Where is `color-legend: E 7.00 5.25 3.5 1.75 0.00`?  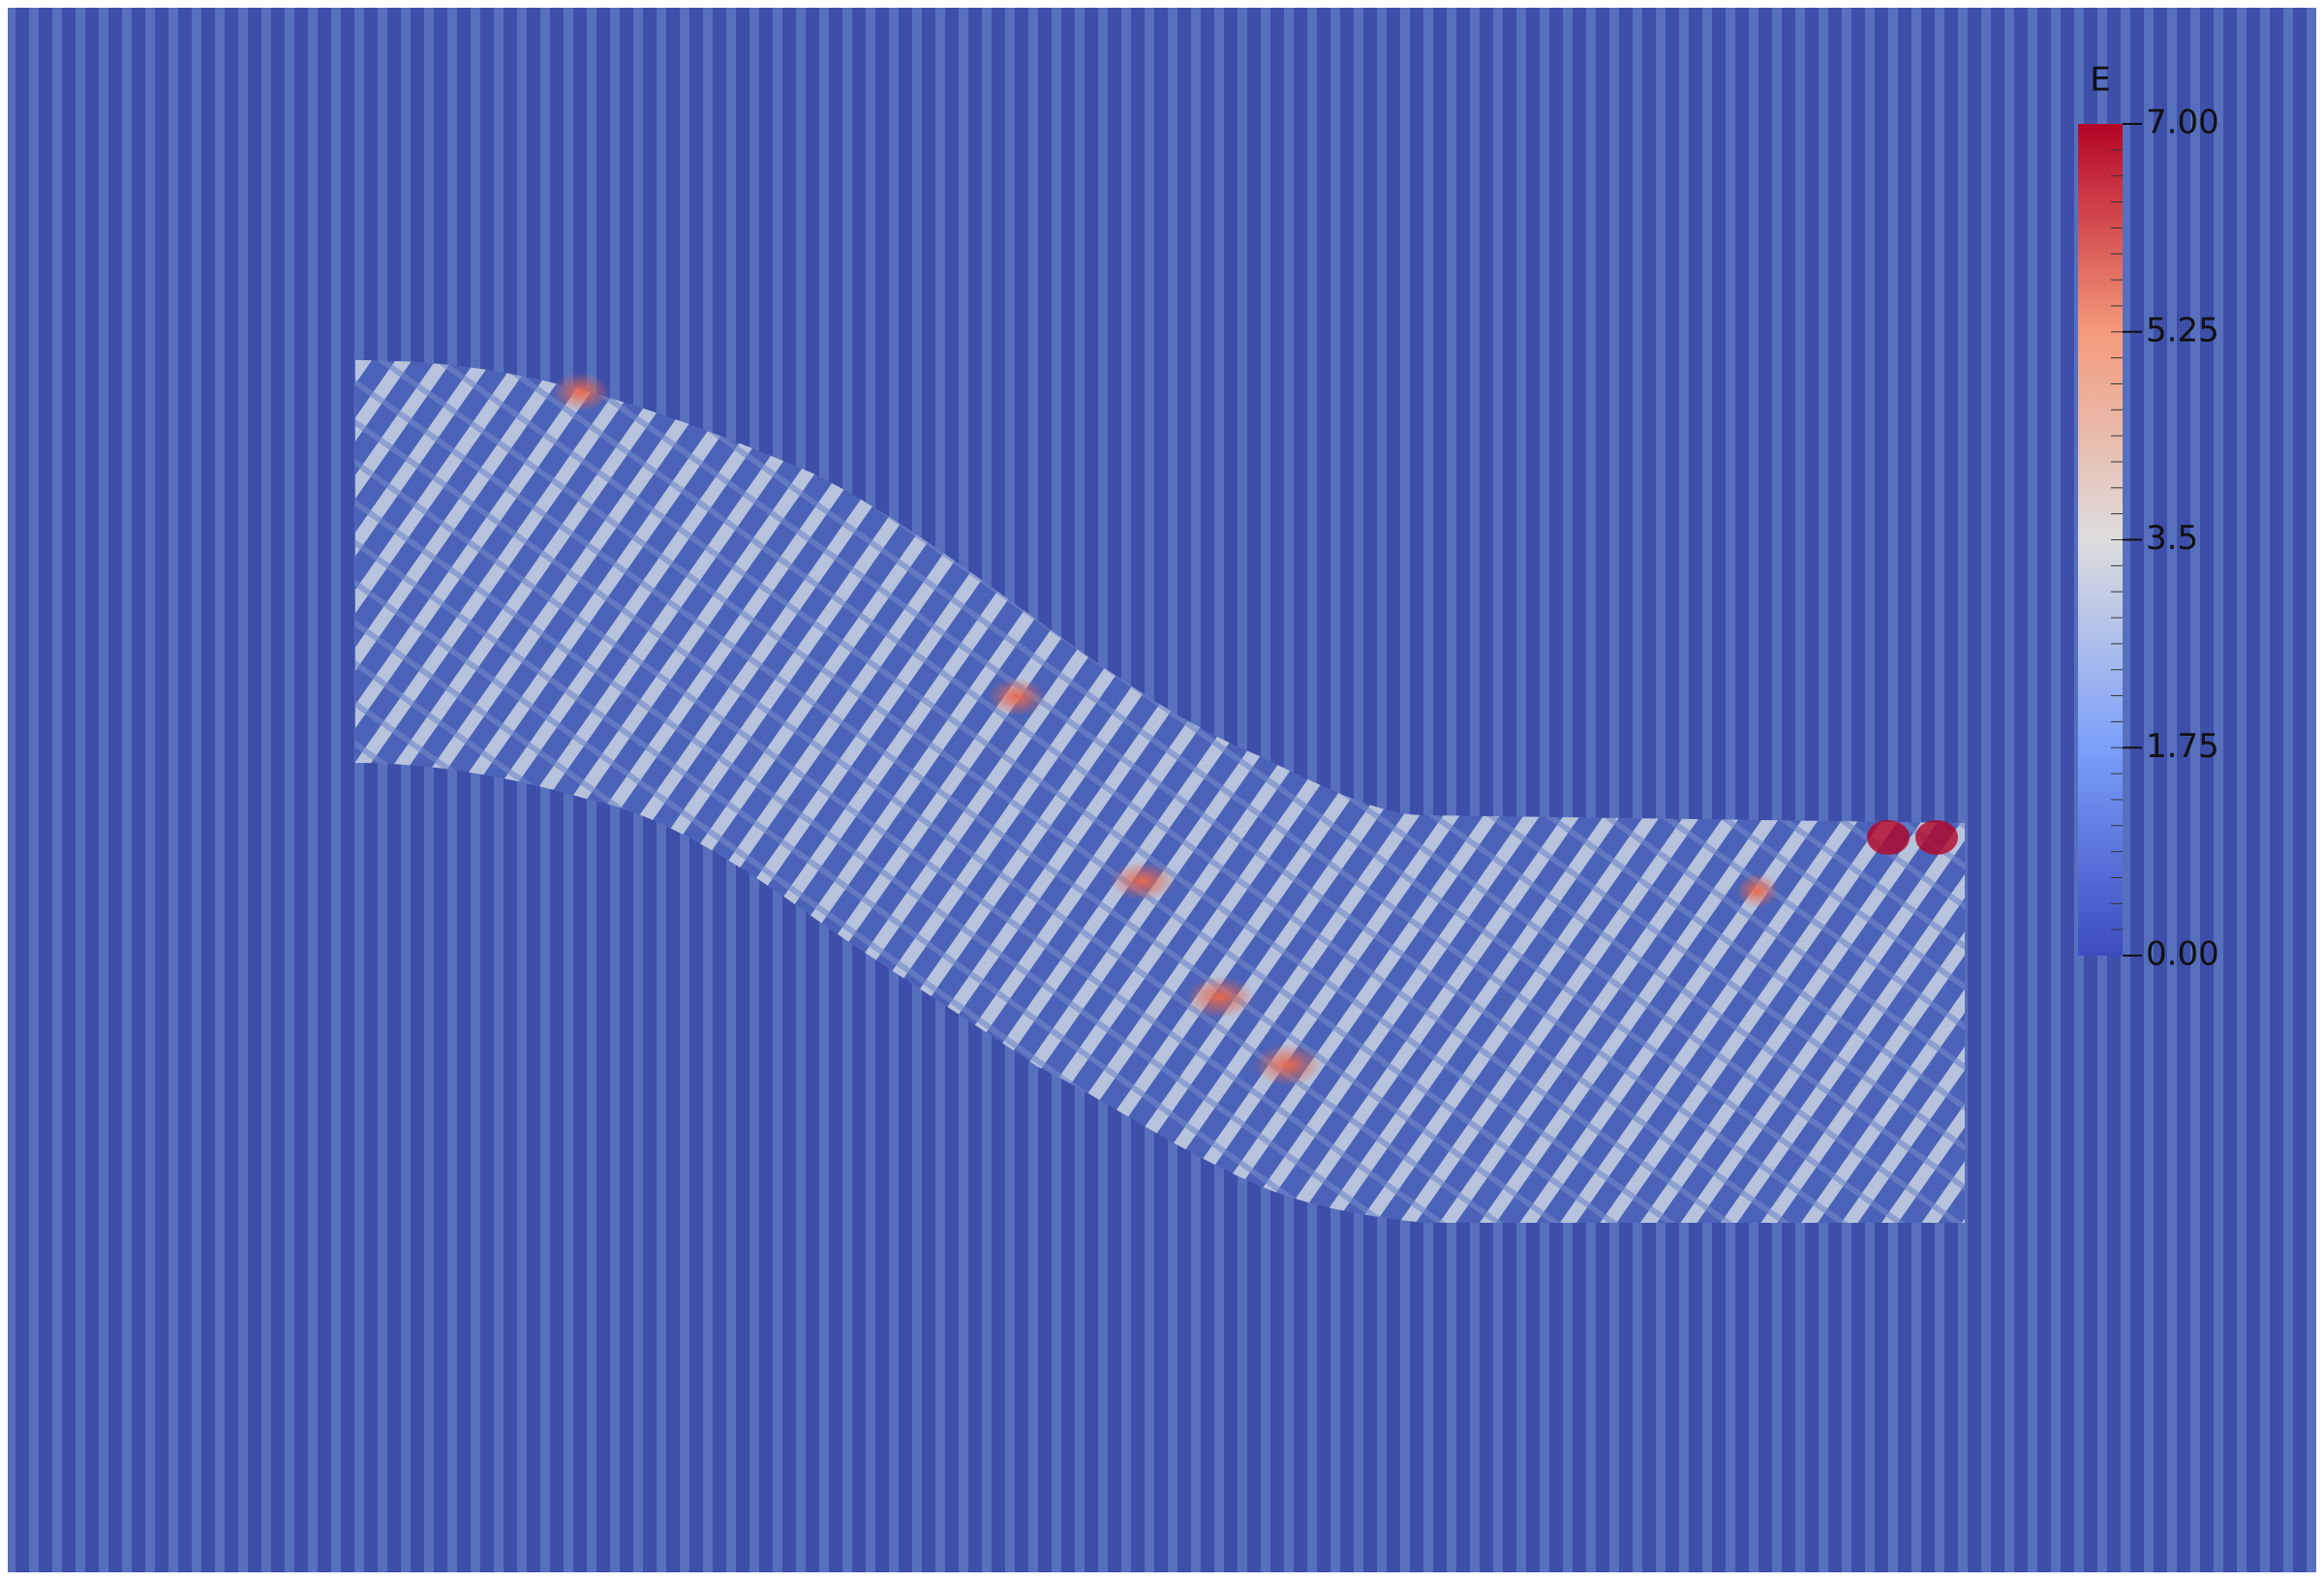 color-legend: E 7.00 5.25 3.5 1.75 0.00 is located at coordinates (2149, 517).